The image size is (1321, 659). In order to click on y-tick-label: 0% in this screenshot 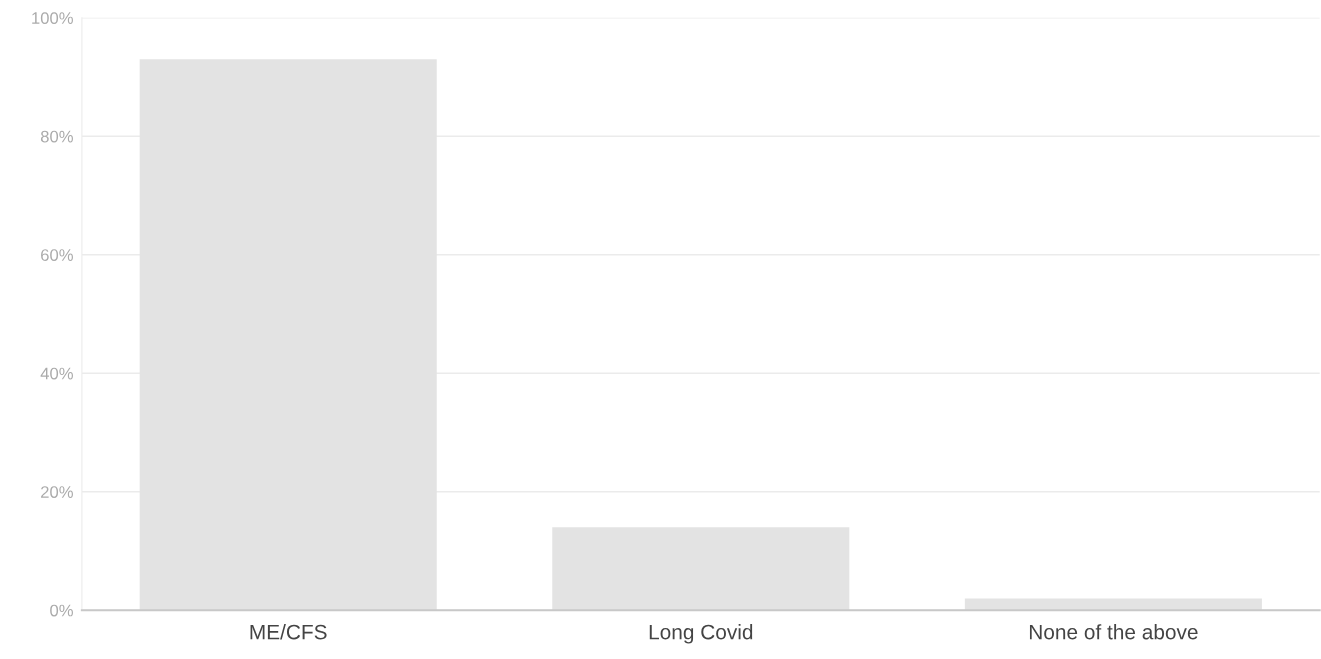, I will do `click(61, 610)`.